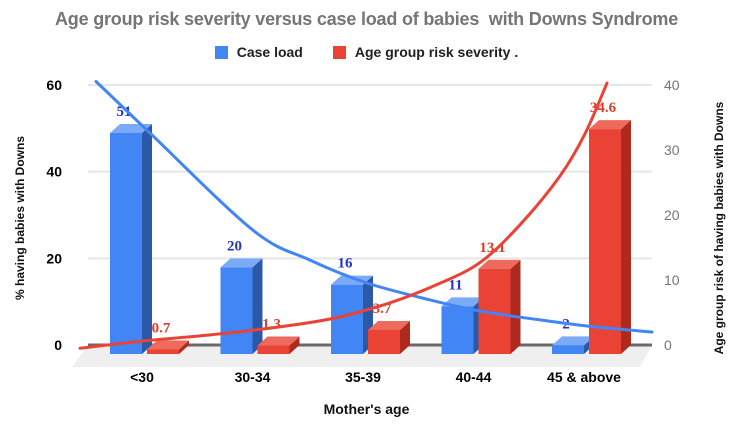 The width and height of the screenshot is (733, 427). What do you see at coordinates (54, 258) in the screenshot?
I see `left-axis-tick: 20` at bounding box center [54, 258].